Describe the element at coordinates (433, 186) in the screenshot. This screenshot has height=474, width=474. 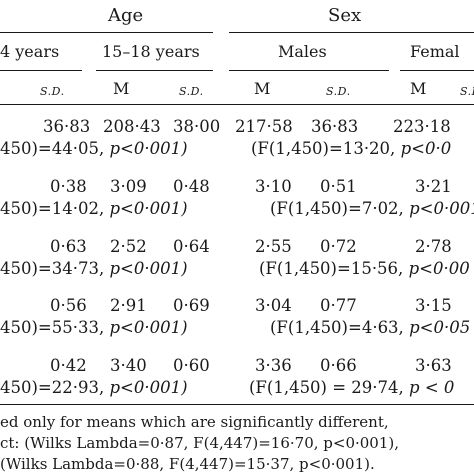
I see `table-cell: 3·21` at that location.